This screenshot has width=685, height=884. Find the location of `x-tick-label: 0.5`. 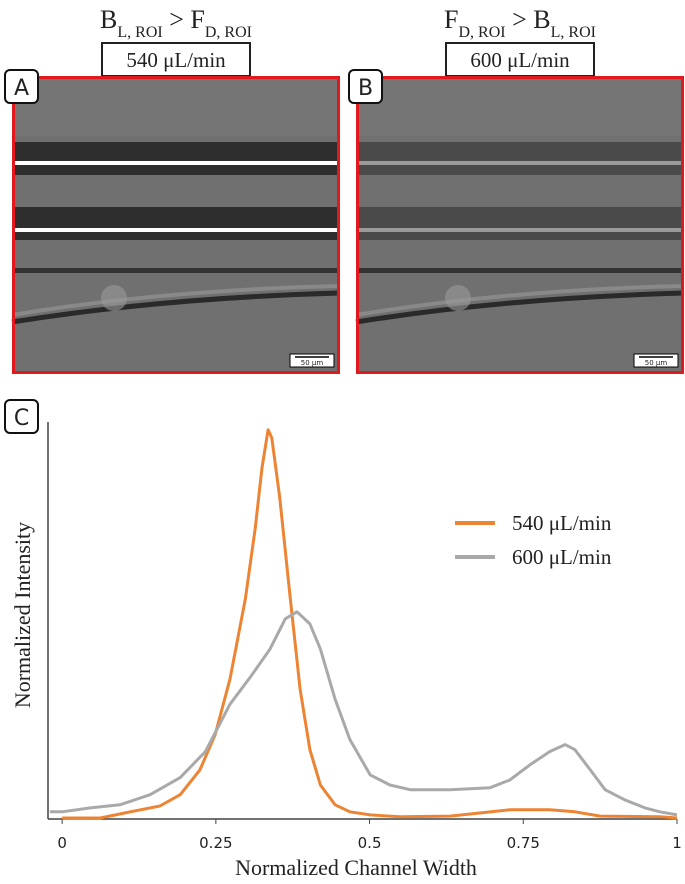

x-tick-label: 0.5 is located at coordinates (370, 843).